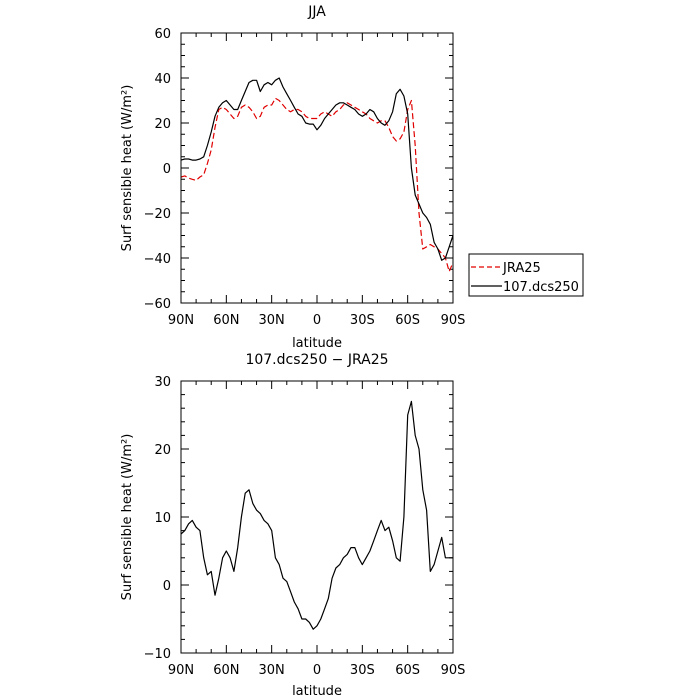 This screenshot has width=700, height=700. What do you see at coordinates (362, 670) in the screenshot?
I see `bot-x-tick-label: 30S` at bounding box center [362, 670].